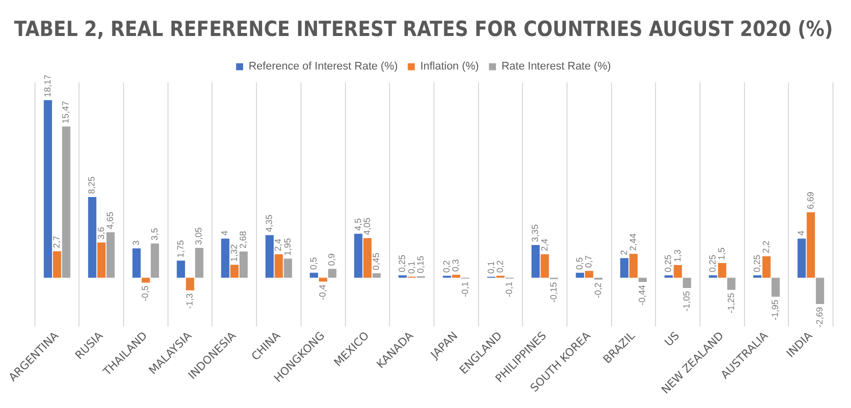 This screenshot has height=408, width=851. I want to click on data-label: 8,25, so click(91, 185).